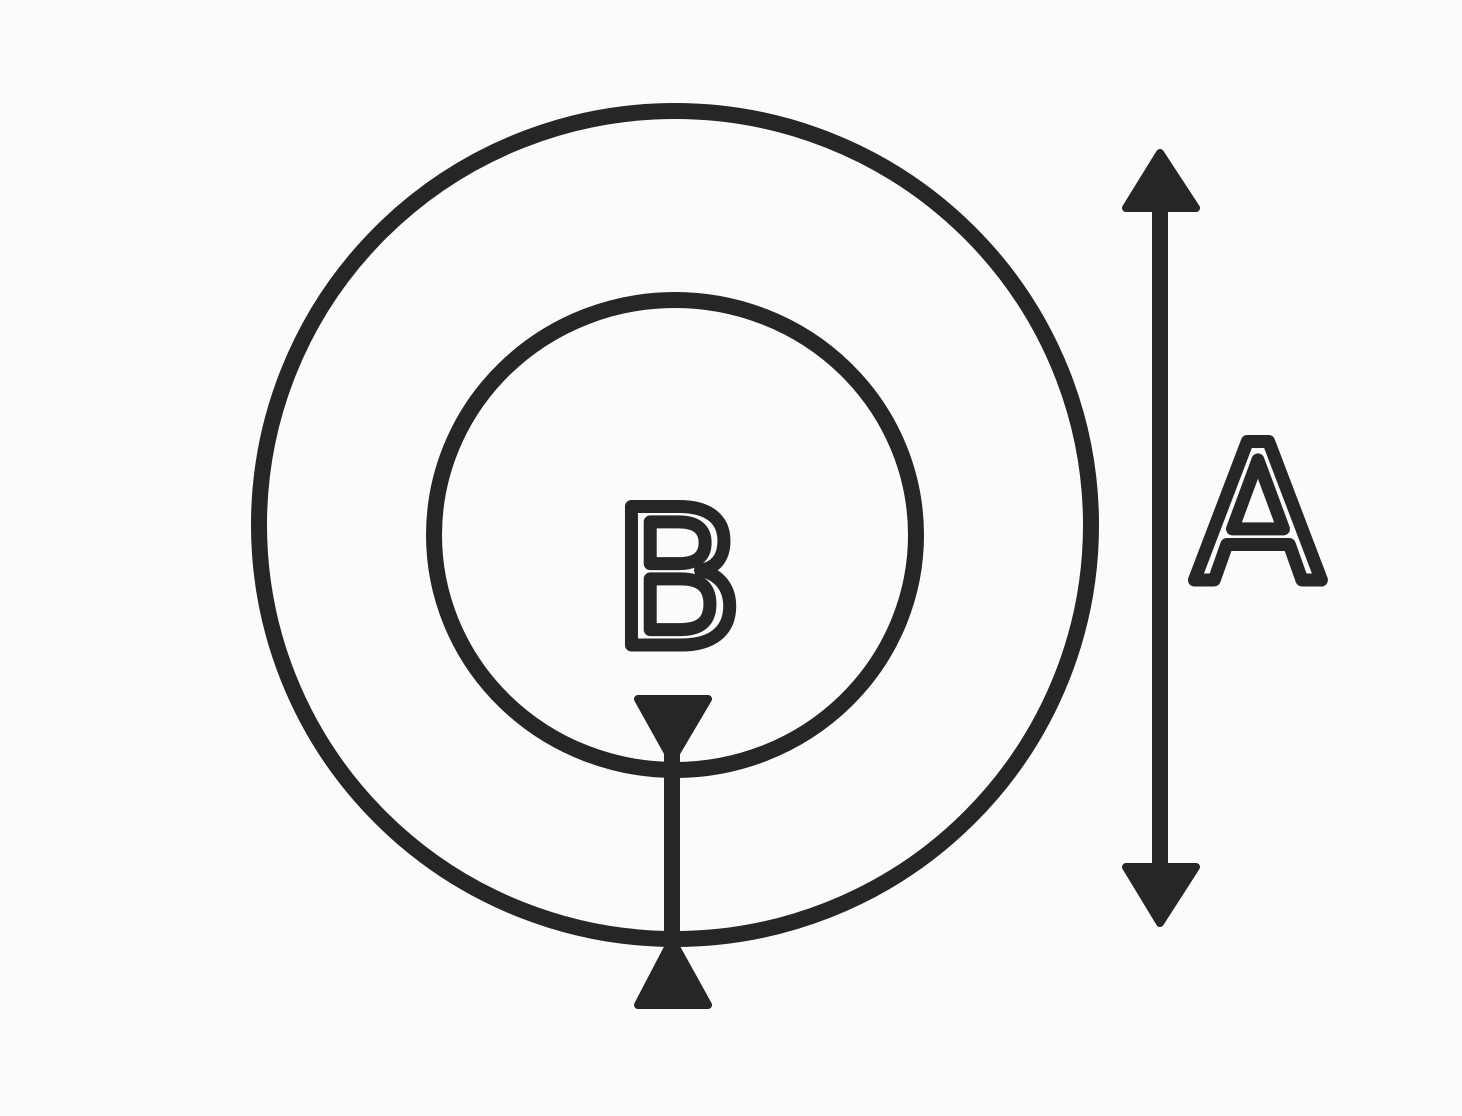  I want to click on dimension-a-top-arrowhead, so click(1161, 180).